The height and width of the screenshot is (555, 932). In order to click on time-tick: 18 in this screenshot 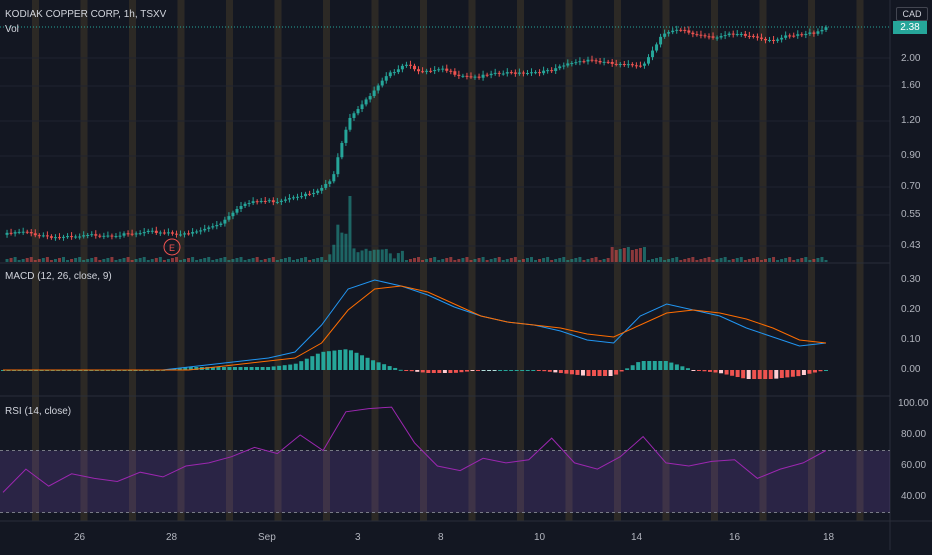, I will do `click(829, 537)`.